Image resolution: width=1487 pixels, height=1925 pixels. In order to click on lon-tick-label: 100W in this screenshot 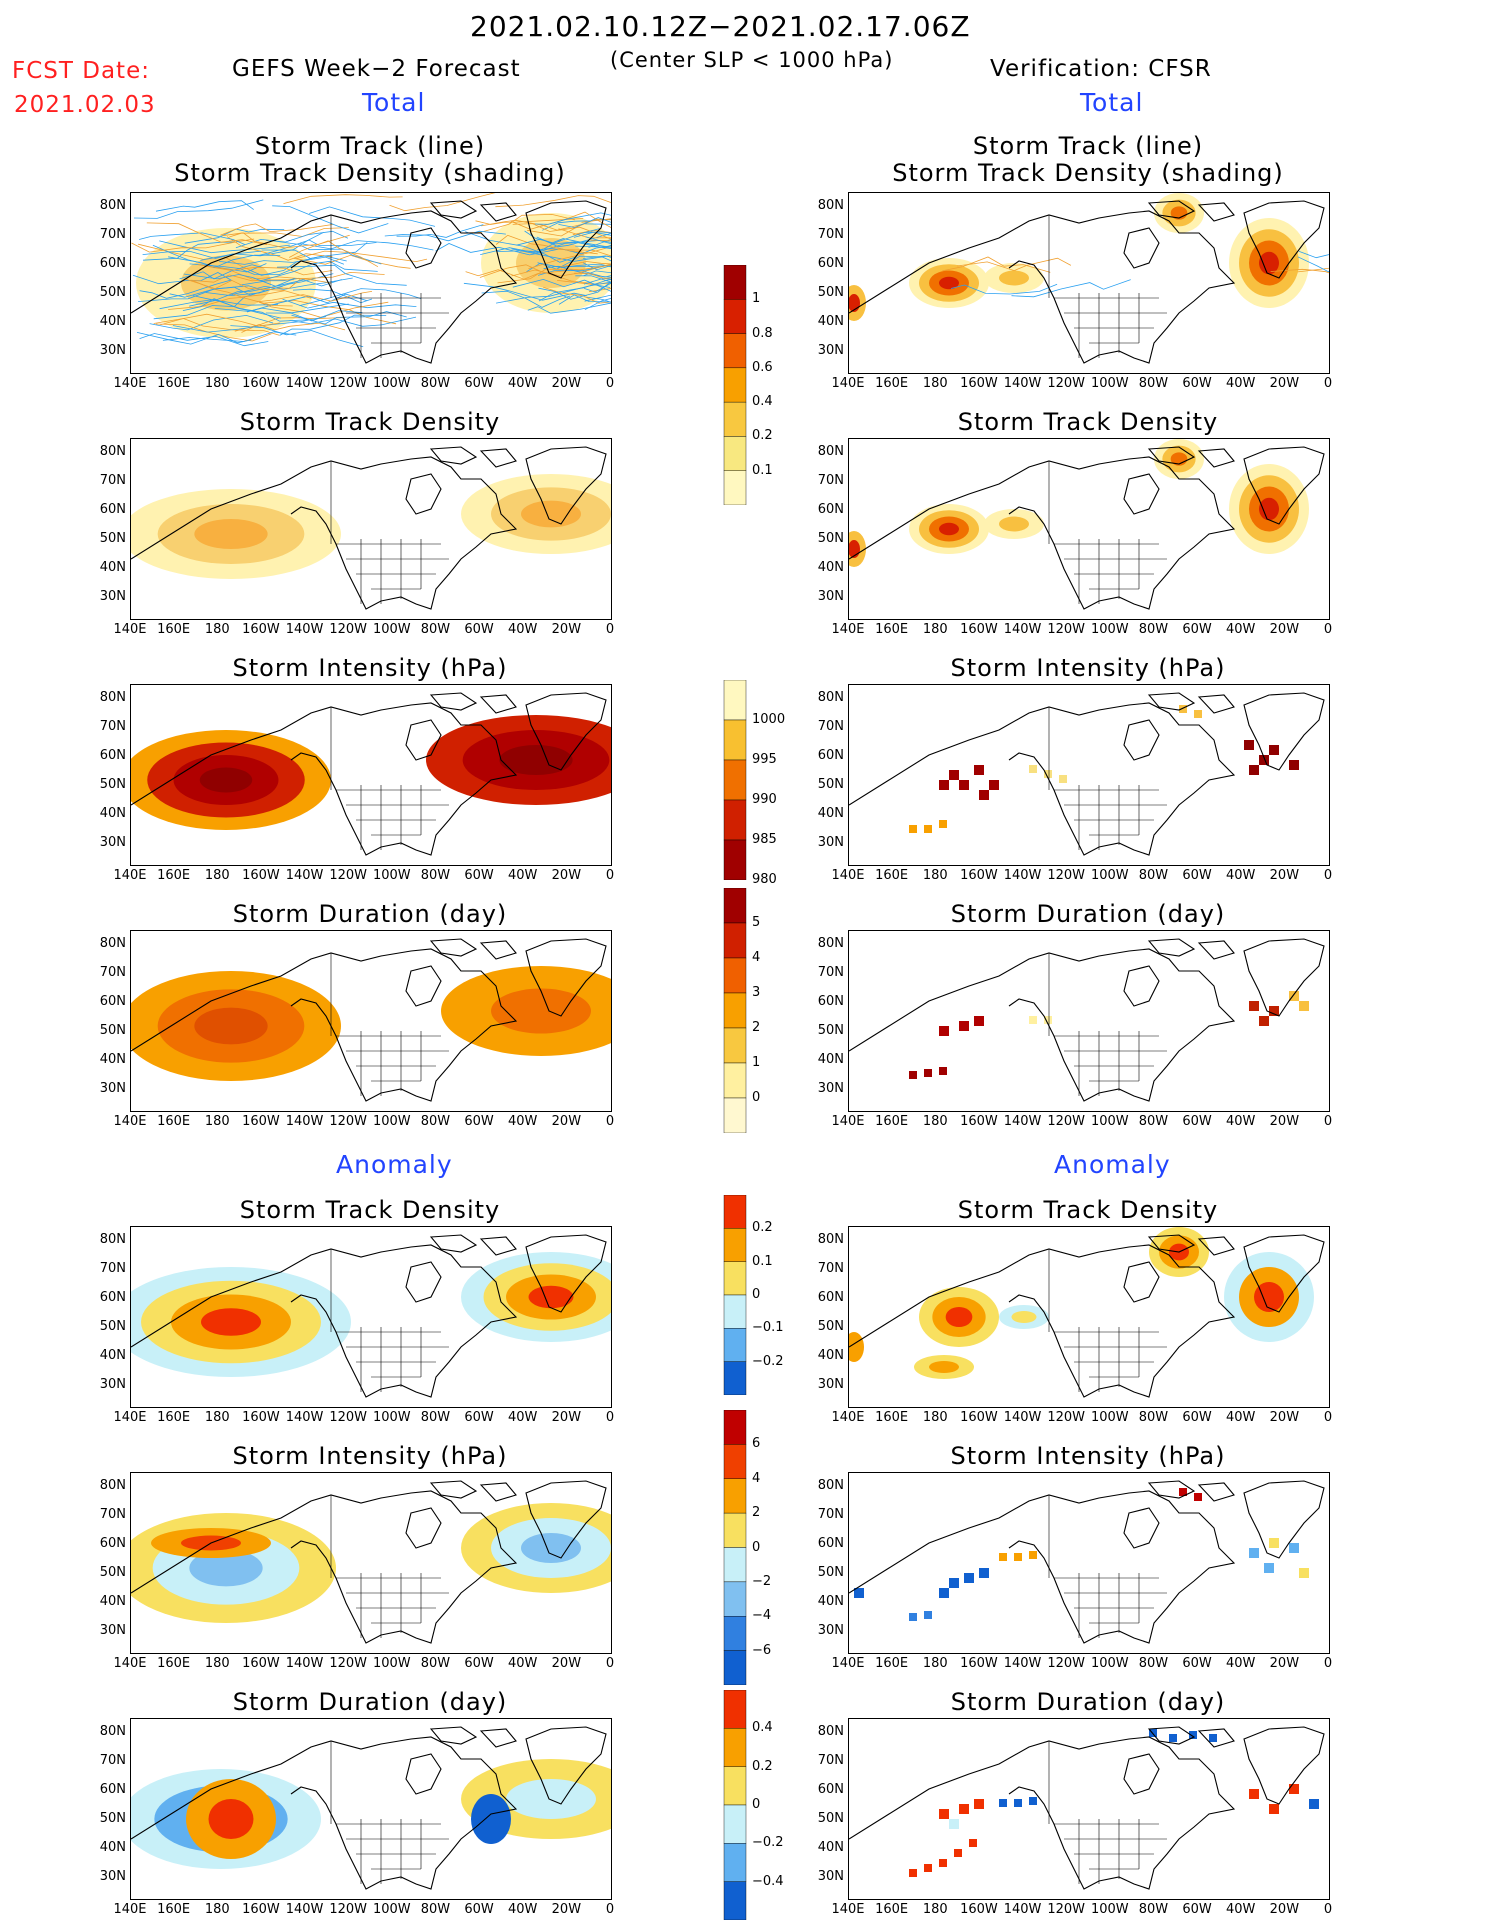, I will do `click(1109, 1909)`.